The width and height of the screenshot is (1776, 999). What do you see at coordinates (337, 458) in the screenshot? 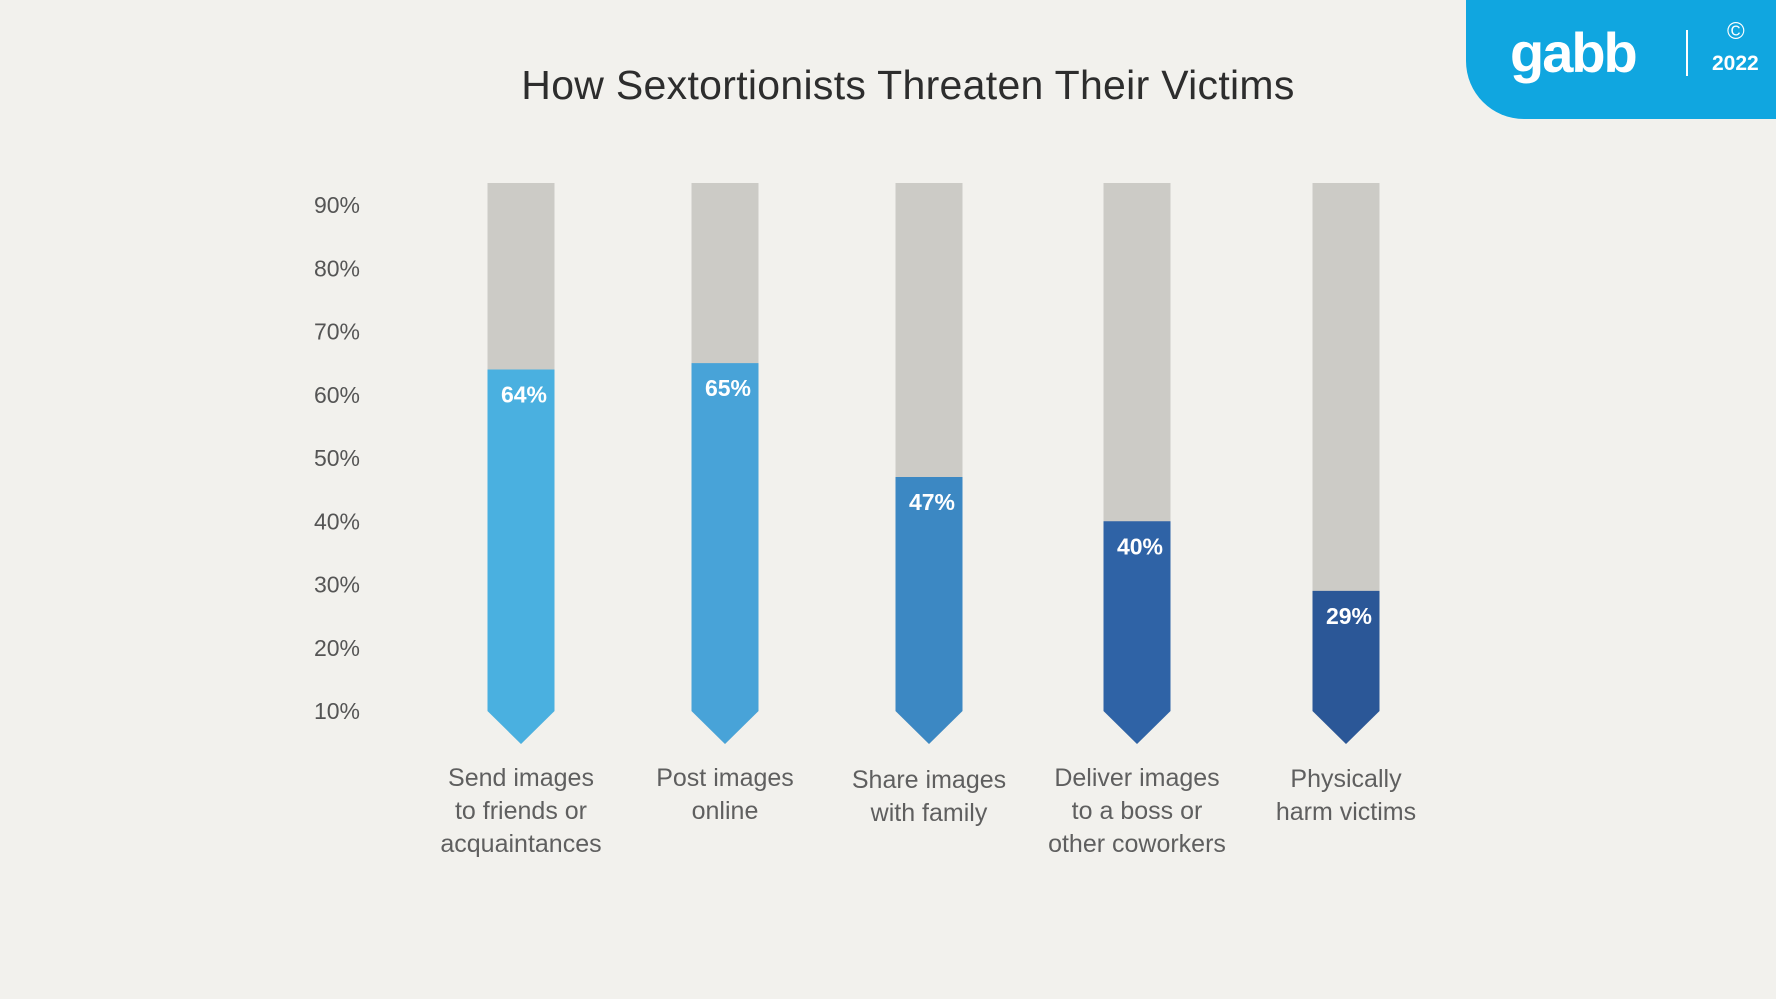
I see `y-tick-label: 50%` at bounding box center [337, 458].